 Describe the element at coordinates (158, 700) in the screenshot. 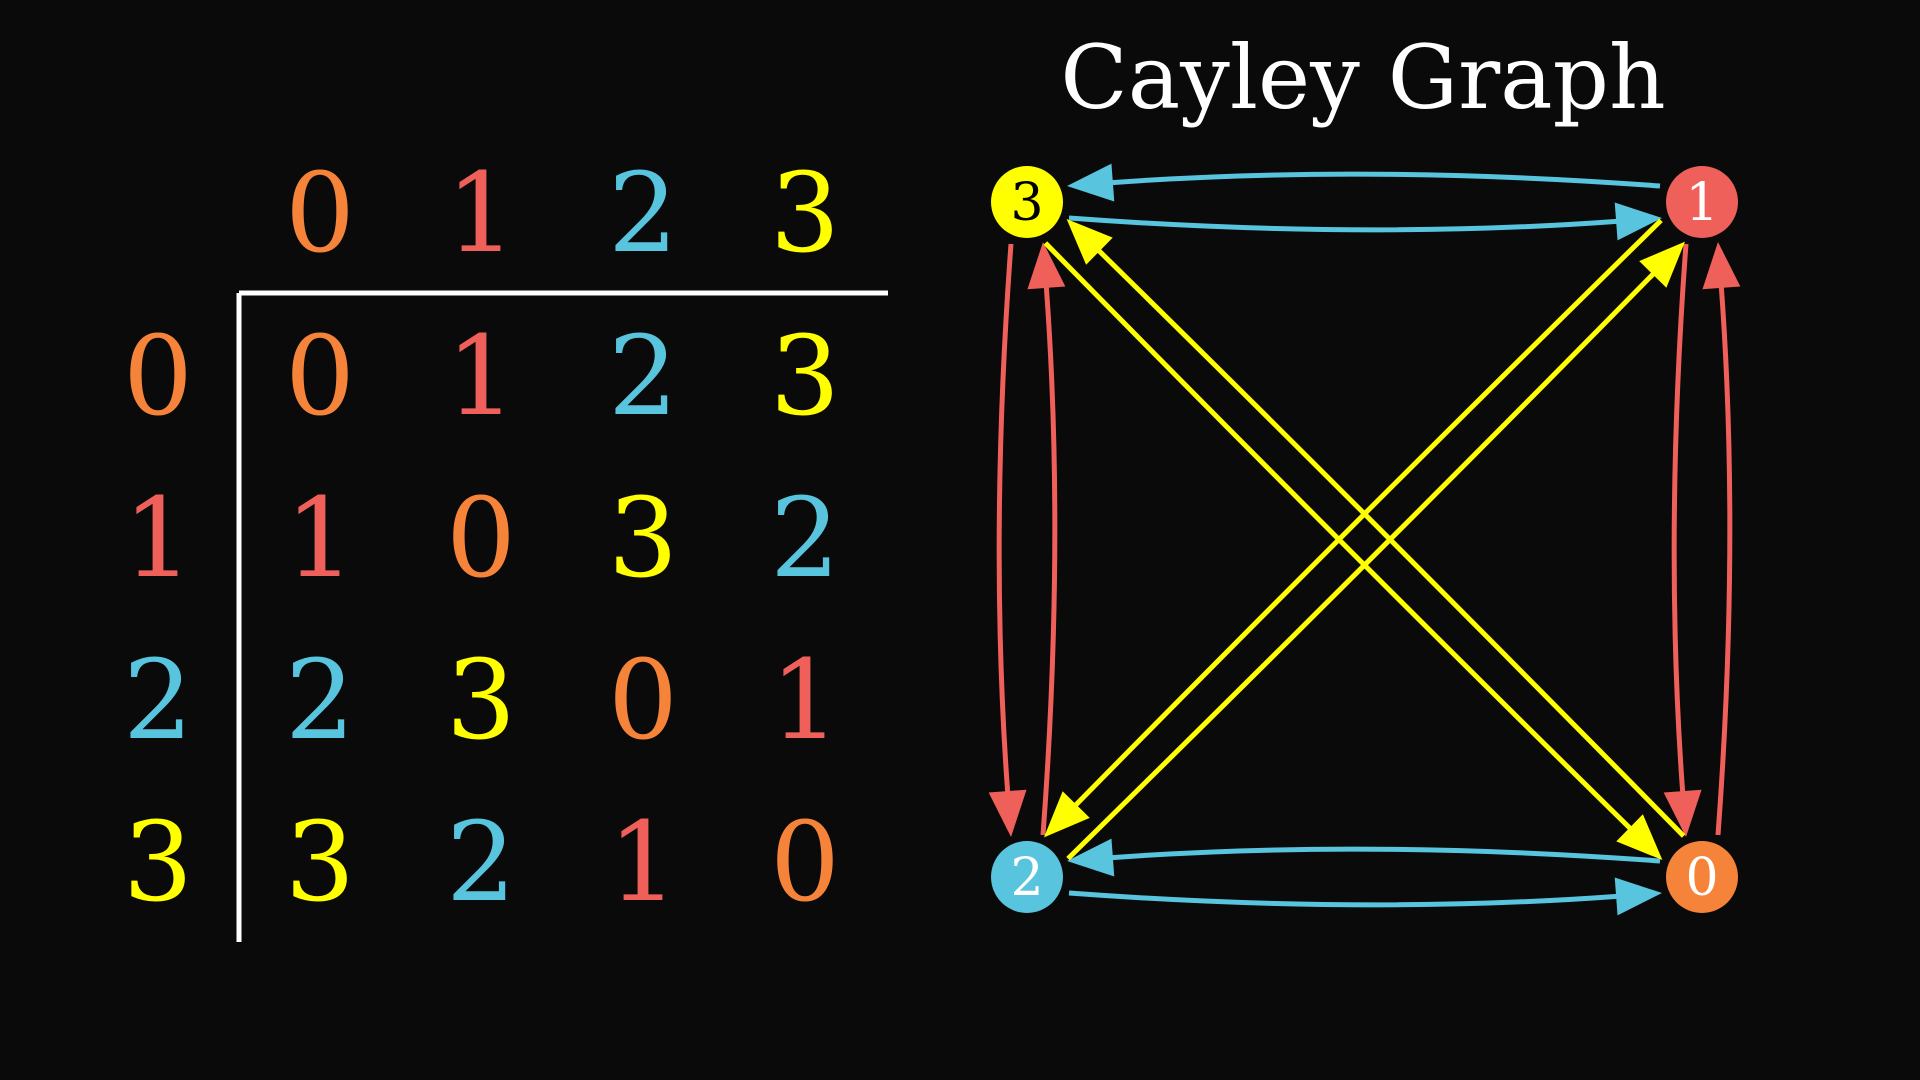

I see `row-header: 2` at that location.